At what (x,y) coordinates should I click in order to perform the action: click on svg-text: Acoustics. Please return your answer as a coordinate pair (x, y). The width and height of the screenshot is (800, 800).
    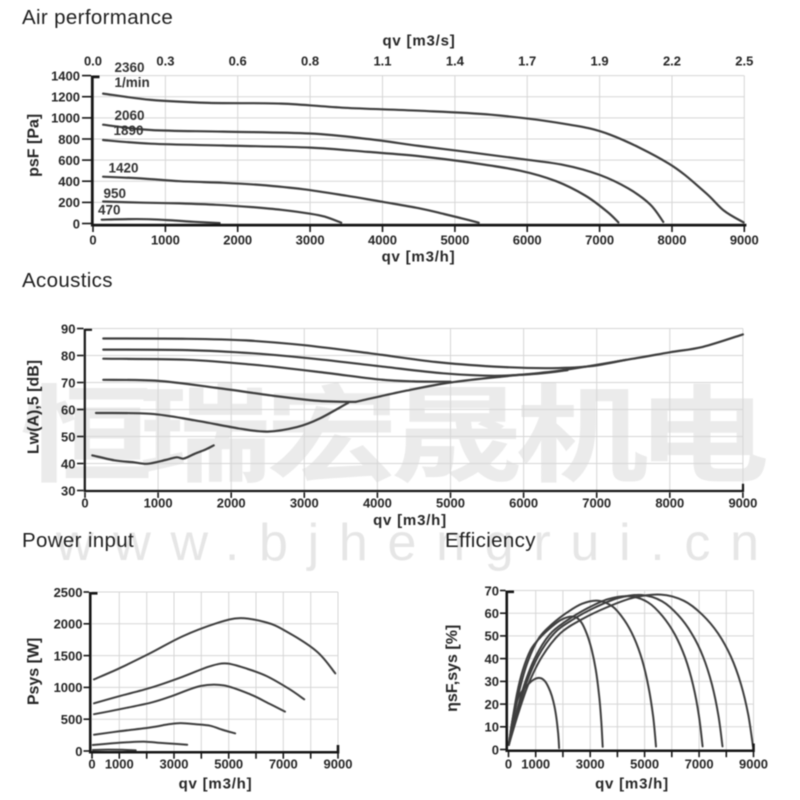
    Looking at the image, I should click on (67, 280).